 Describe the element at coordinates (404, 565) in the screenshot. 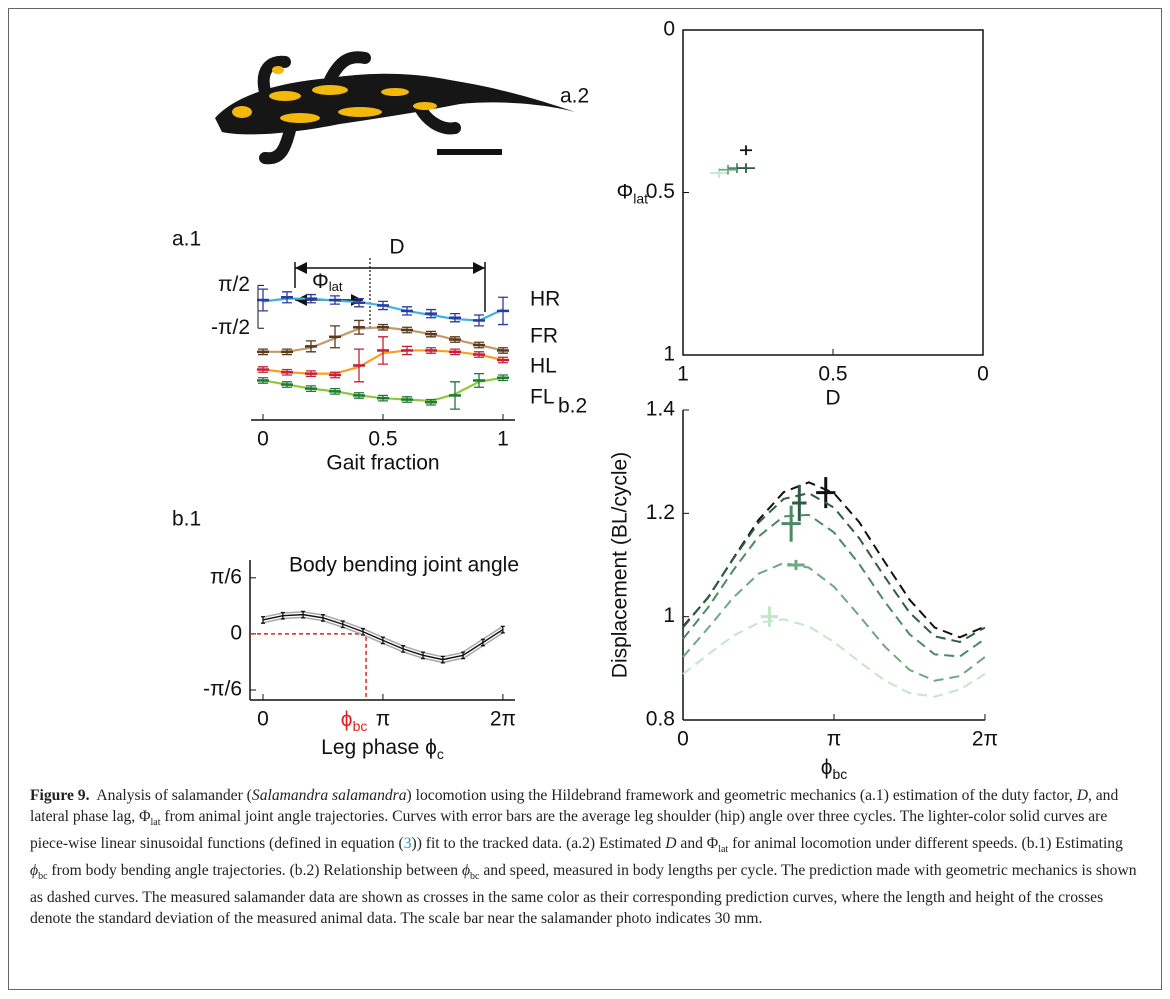

I see `chart-title: Body bending joint angle` at that location.